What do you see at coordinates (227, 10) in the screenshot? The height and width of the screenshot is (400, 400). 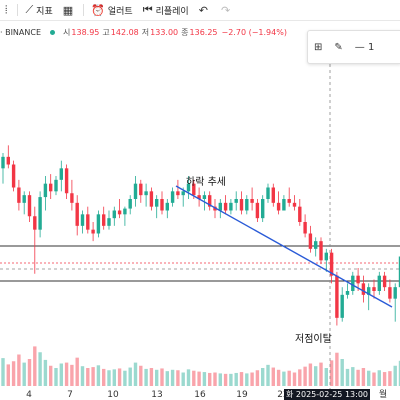 I see `redo-button: ↷` at bounding box center [227, 10].